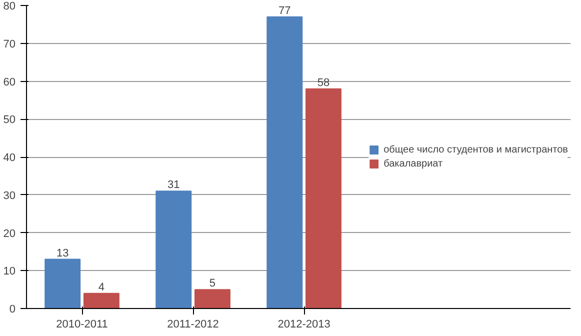 This screenshot has height=336, width=581. Describe the element at coordinates (12, 310) in the screenshot. I see `y-tick-label: 0` at that location.